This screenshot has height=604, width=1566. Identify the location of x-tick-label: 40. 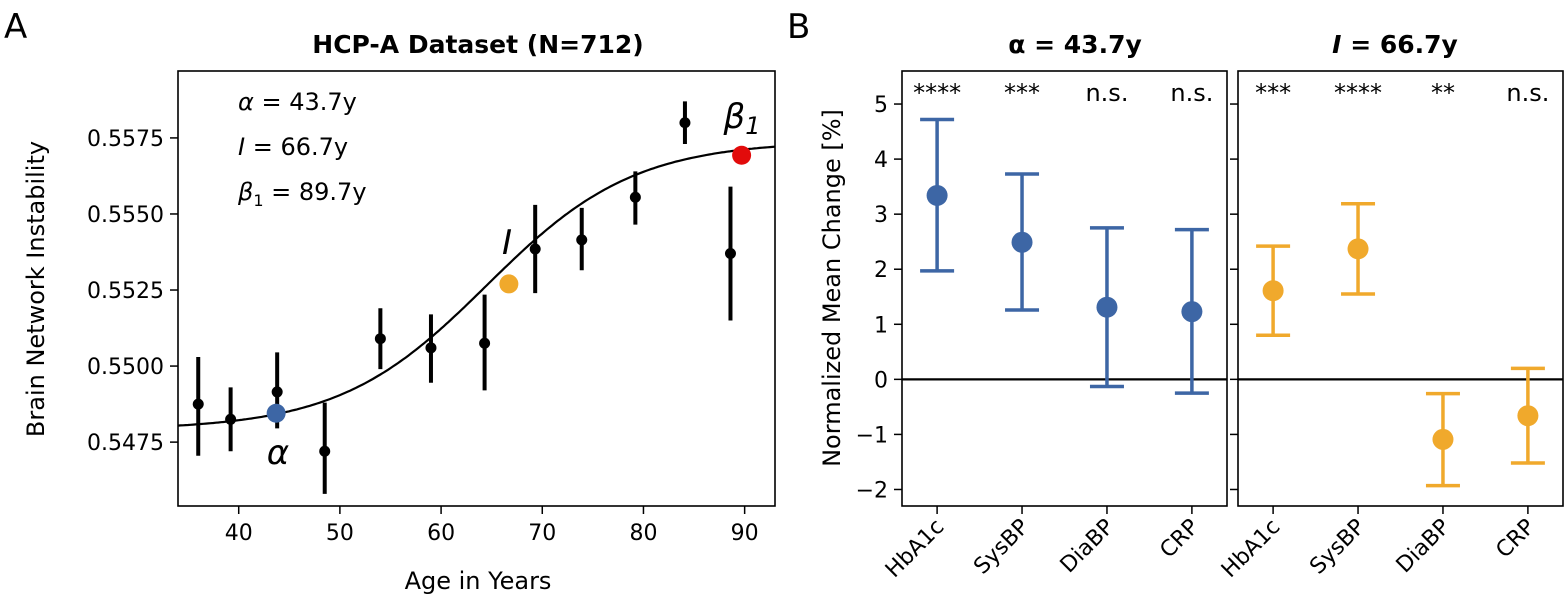
(239, 533).